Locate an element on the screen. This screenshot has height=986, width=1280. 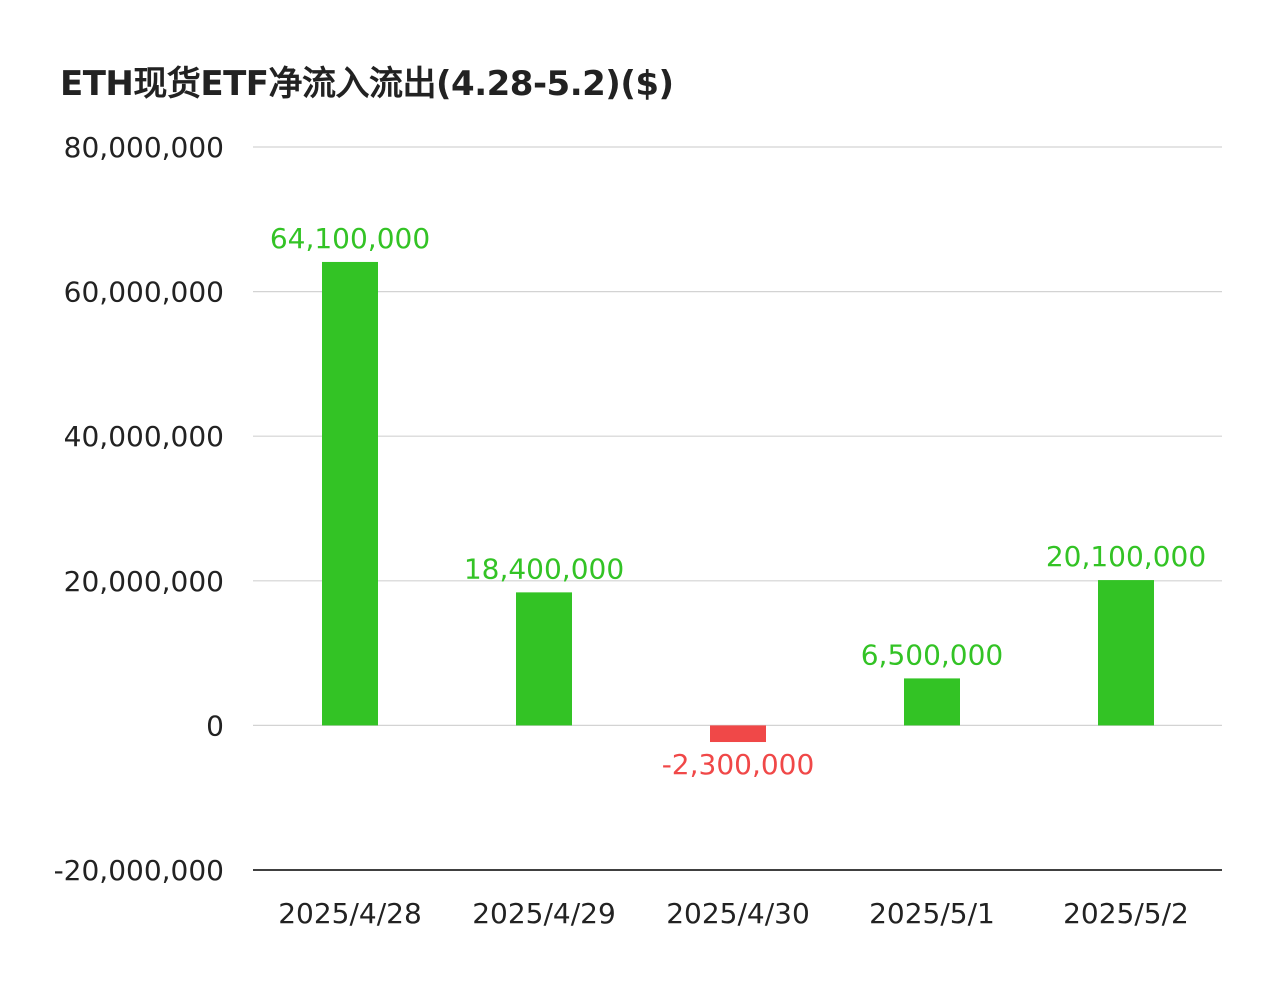
y-tick-label: 80,000,000 is located at coordinates (144, 147).